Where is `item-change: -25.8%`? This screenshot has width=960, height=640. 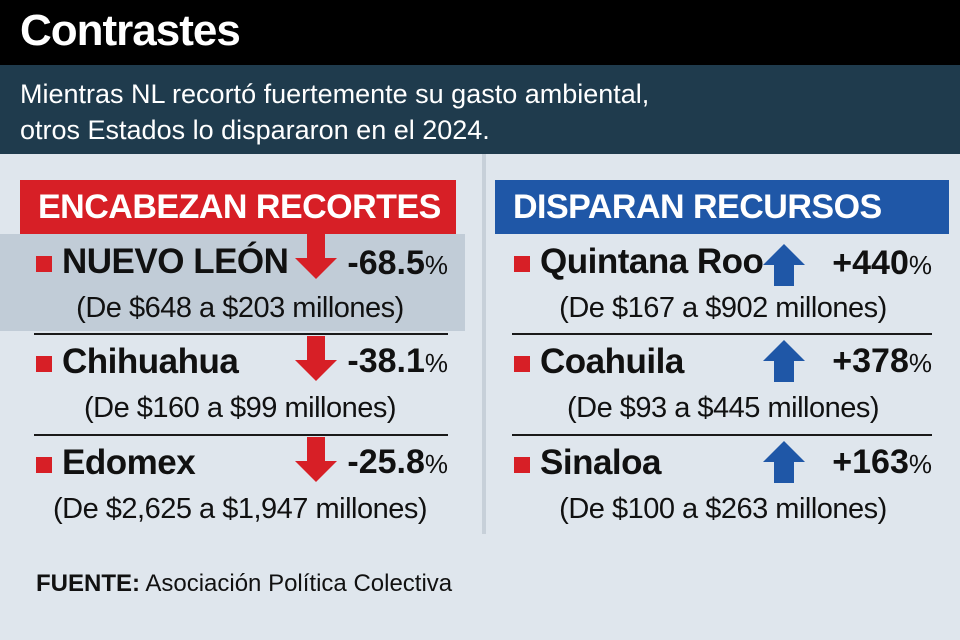
item-change: -25.8% is located at coordinates (392, 462).